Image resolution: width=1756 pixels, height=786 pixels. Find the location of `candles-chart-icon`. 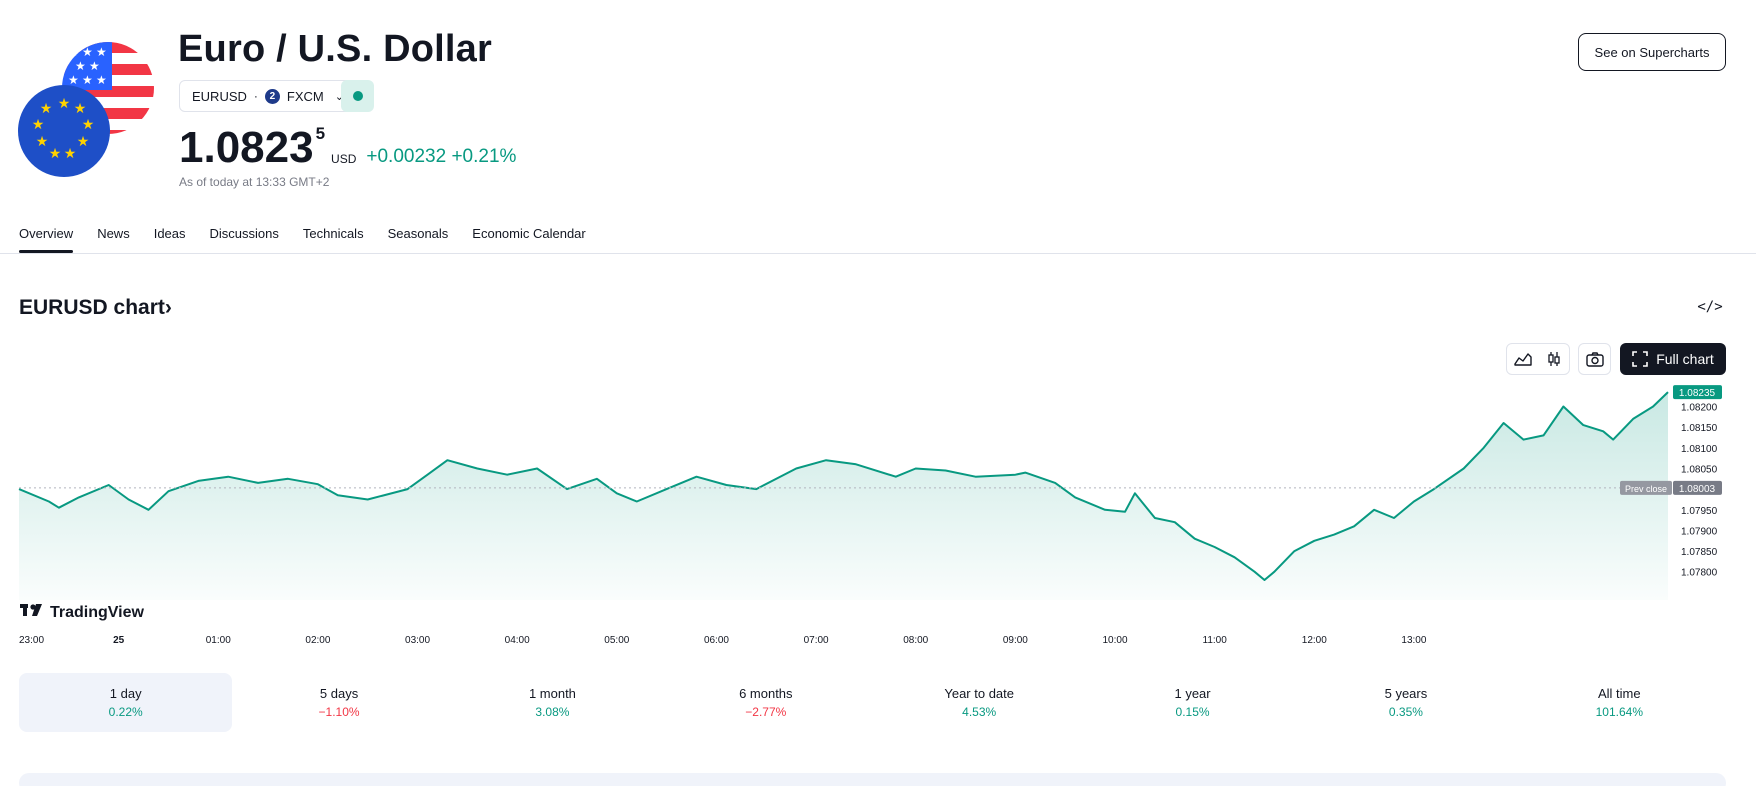

candles-chart-icon is located at coordinates (1553, 359).